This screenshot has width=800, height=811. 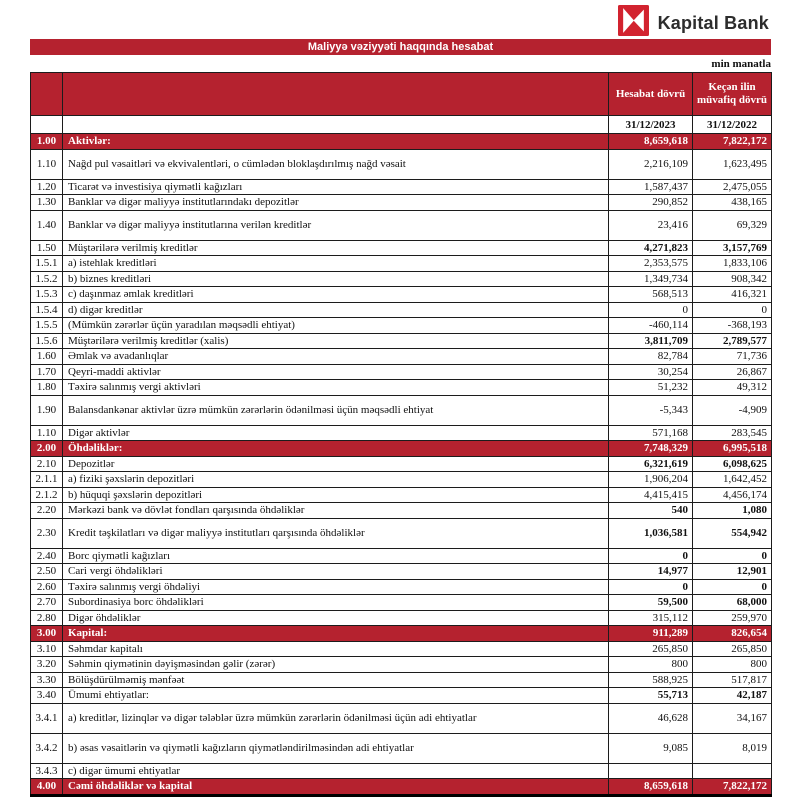 I want to click on table-row: 1.70 Qeyri-maddi aktivlər 30,254 26,867, so click(x=401, y=371).